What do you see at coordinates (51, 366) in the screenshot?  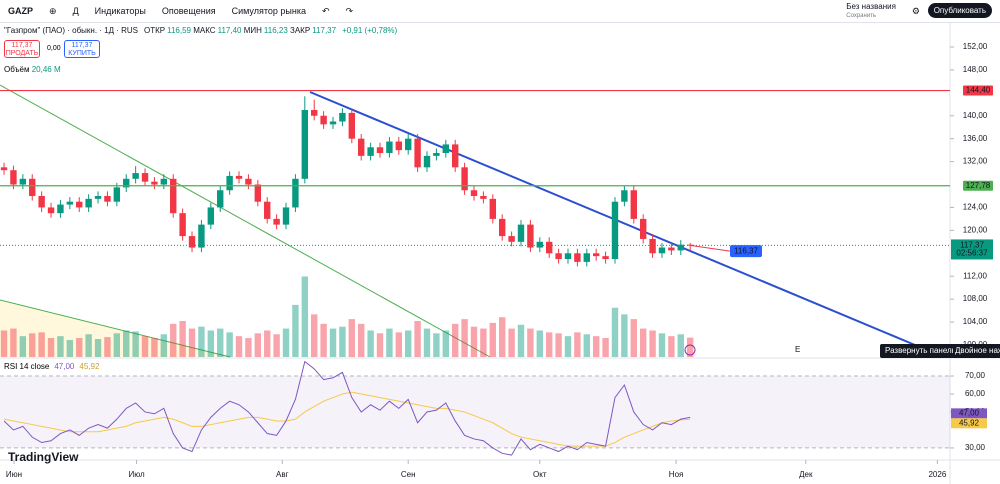 I see `rsi-legend: RSI 14 close 47,00 45,92` at bounding box center [51, 366].